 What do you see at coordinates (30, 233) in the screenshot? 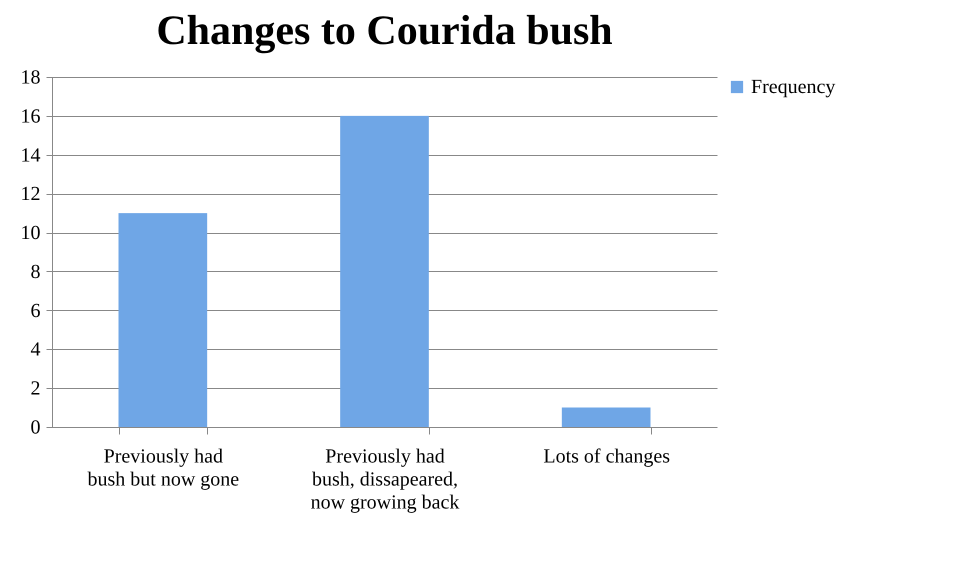
I see `y-tick-label: 10` at bounding box center [30, 233].